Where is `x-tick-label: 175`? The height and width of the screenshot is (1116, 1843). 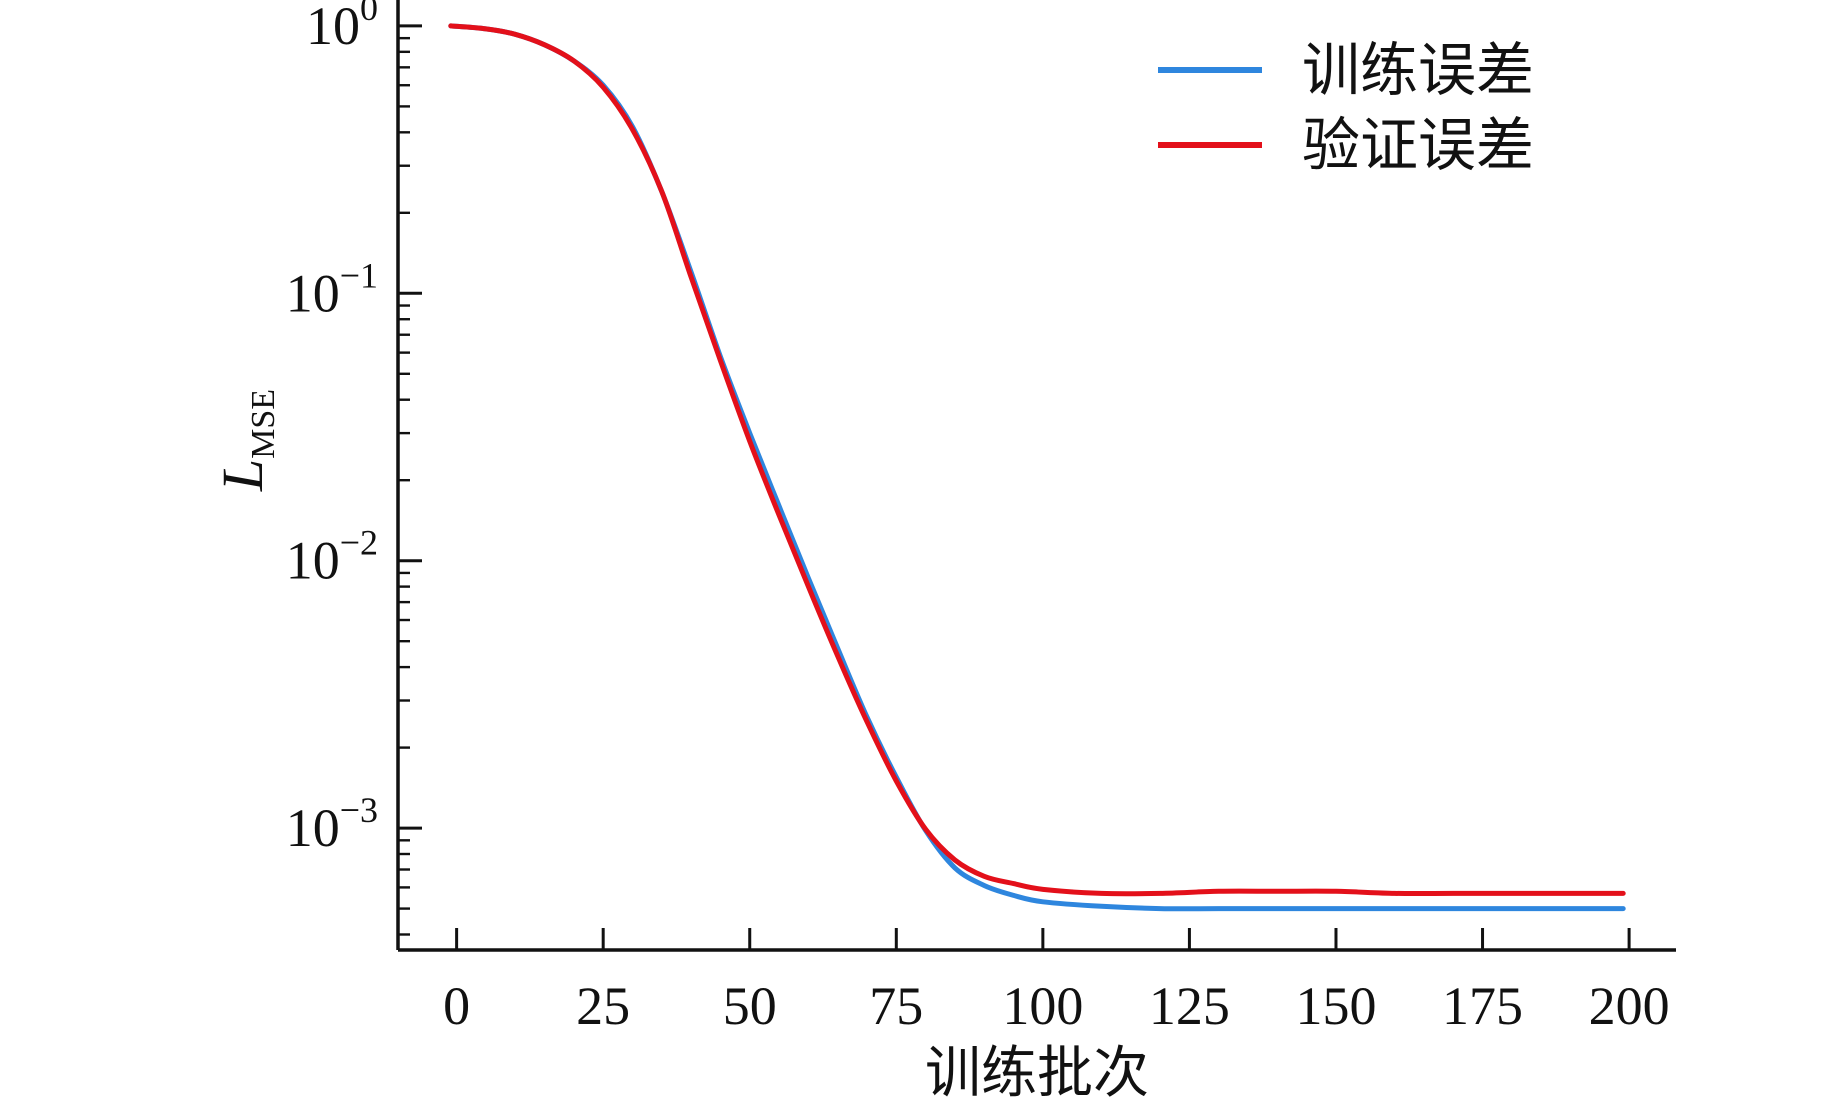 x-tick-label: 175 is located at coordinates (1482, 1006).